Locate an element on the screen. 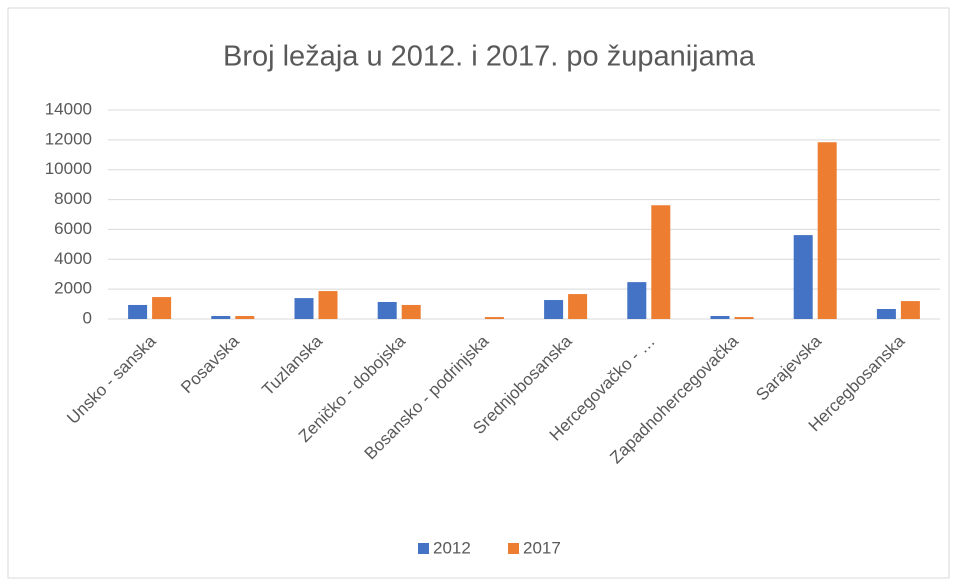 The image size is (958, 581). y-tick-label: 8000 is located at coordinates (73, 198).